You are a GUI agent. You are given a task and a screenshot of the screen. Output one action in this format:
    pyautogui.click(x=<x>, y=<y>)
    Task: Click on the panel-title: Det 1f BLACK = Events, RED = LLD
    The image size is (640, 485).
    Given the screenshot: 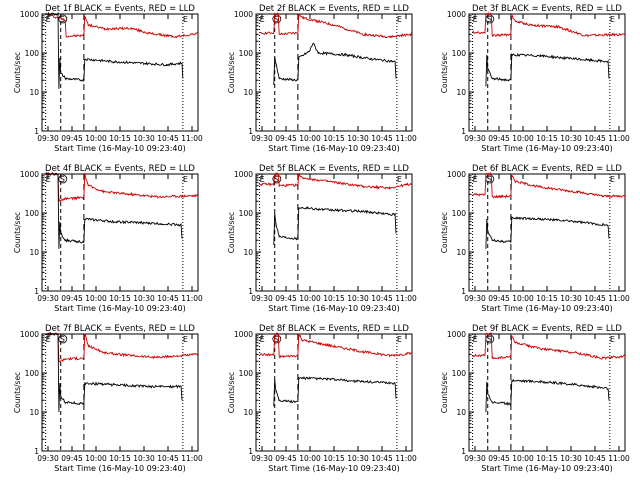 What is the action you would take?
    pyautogui.click(x=120, y=9)
    